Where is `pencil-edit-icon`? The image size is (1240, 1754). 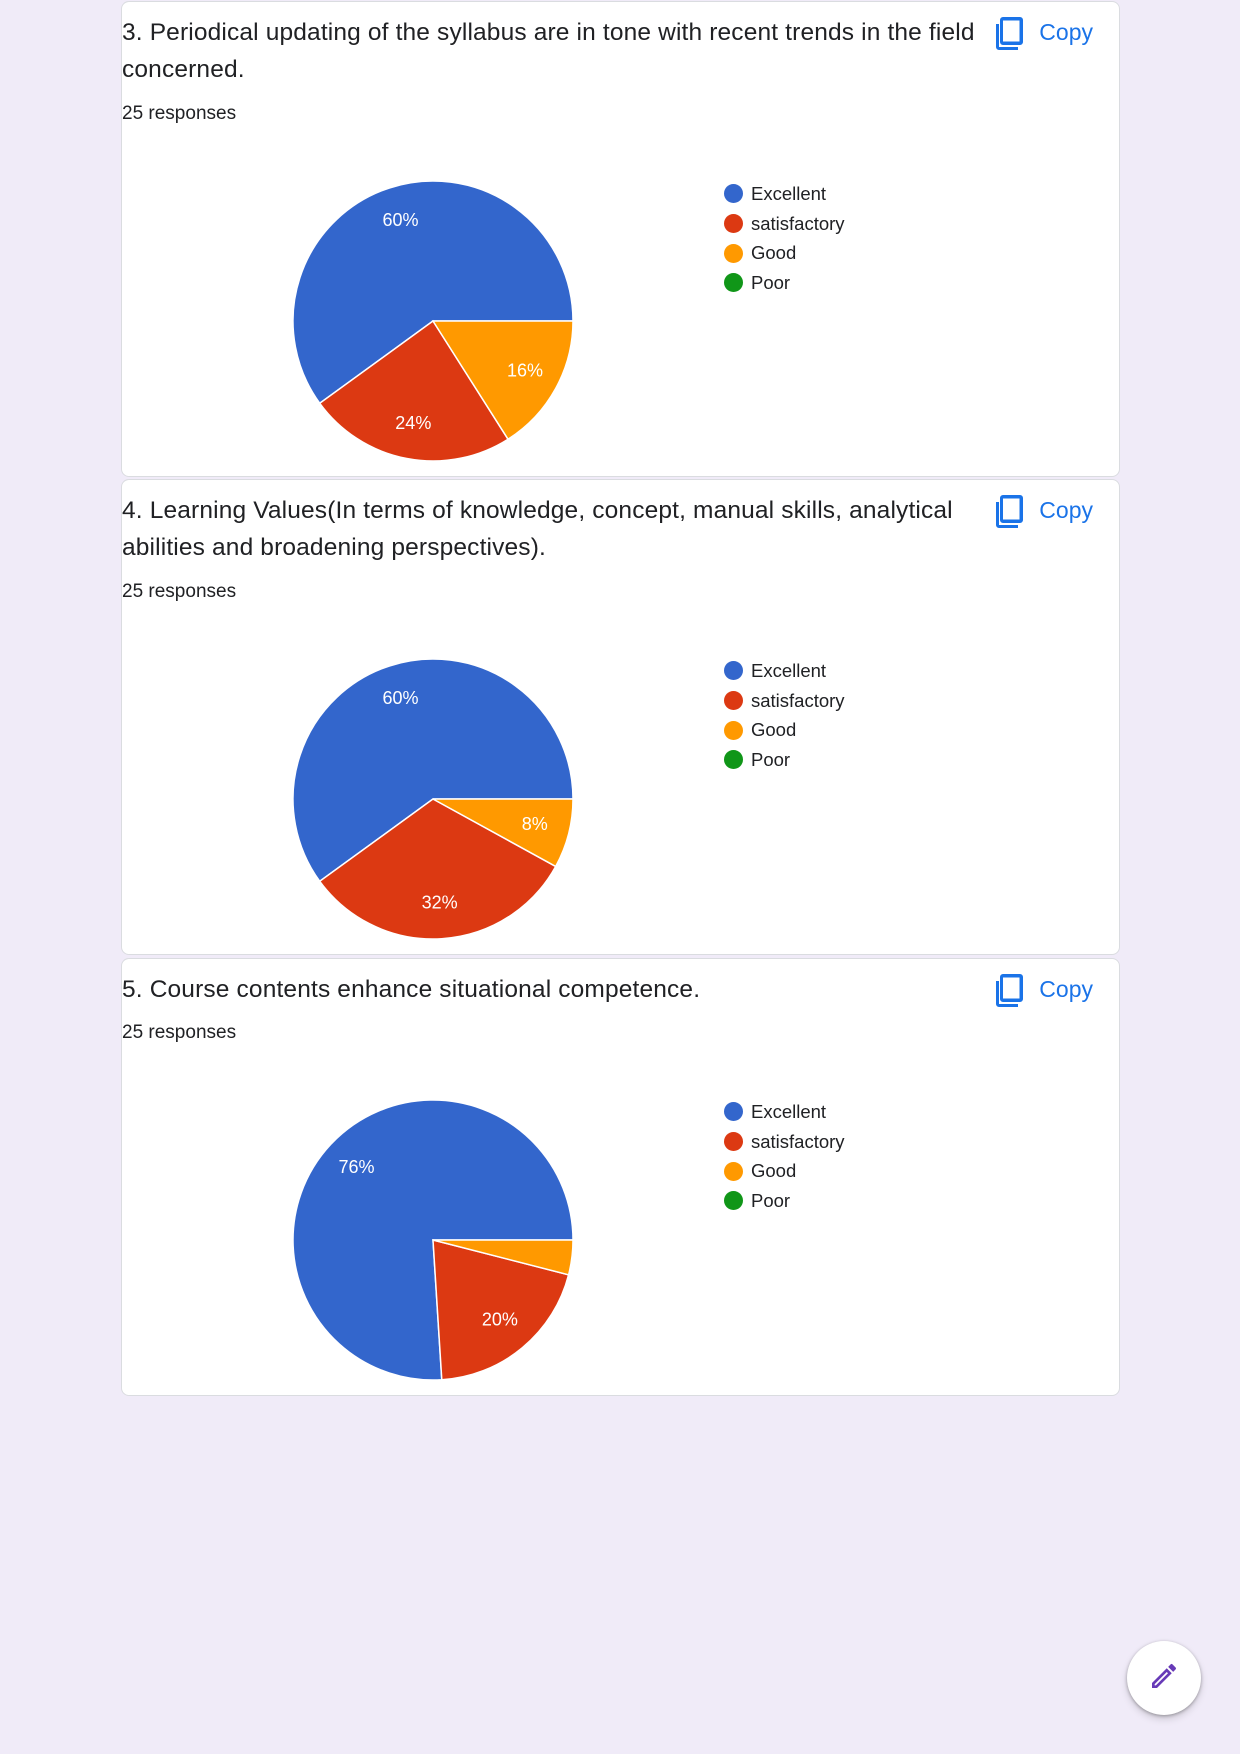
pencil-edit-icon is located at coordinates (1164, 1678).